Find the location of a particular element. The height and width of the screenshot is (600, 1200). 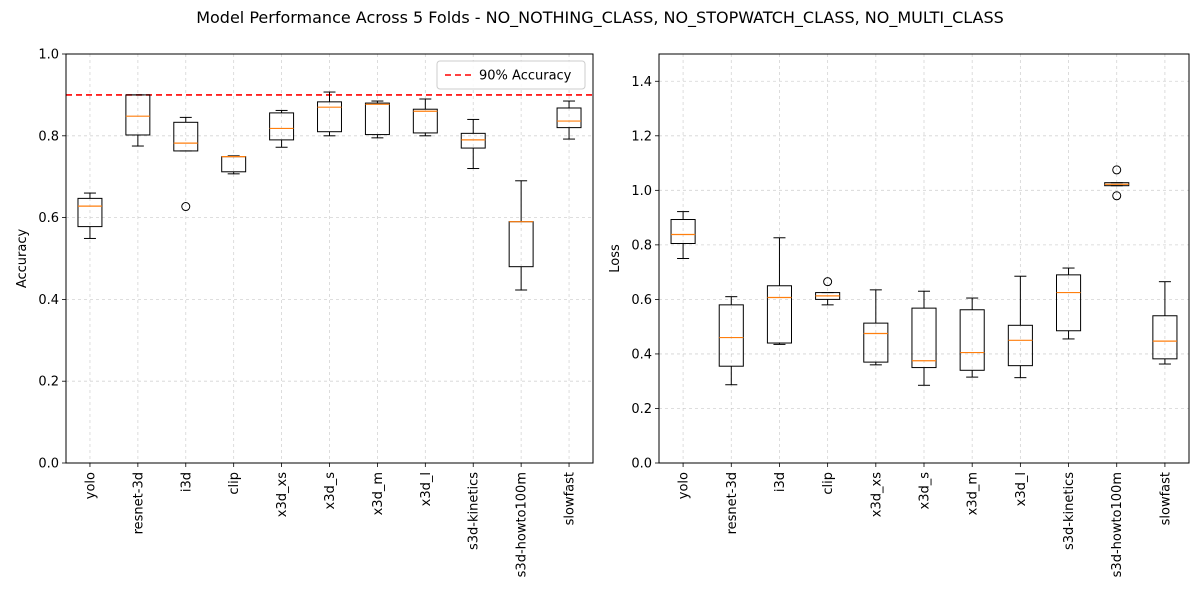

legend: 90% Accuracy is located at coordinates (511, 75).